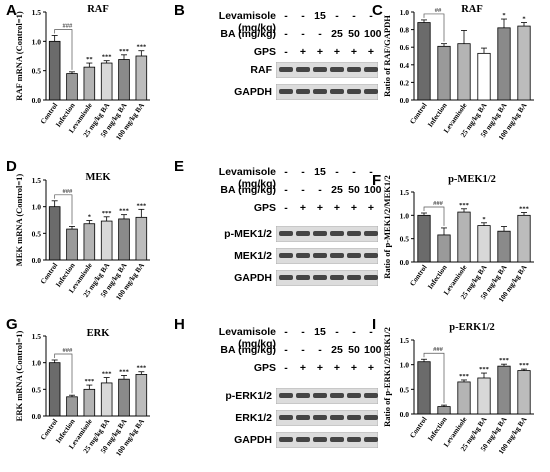  What do you see at coordinates (387, 377) in the screenshot?
I see `y-axis-label: Ratio of p-ERK1/2/ERK1/2` at bounding box center [387, 377].